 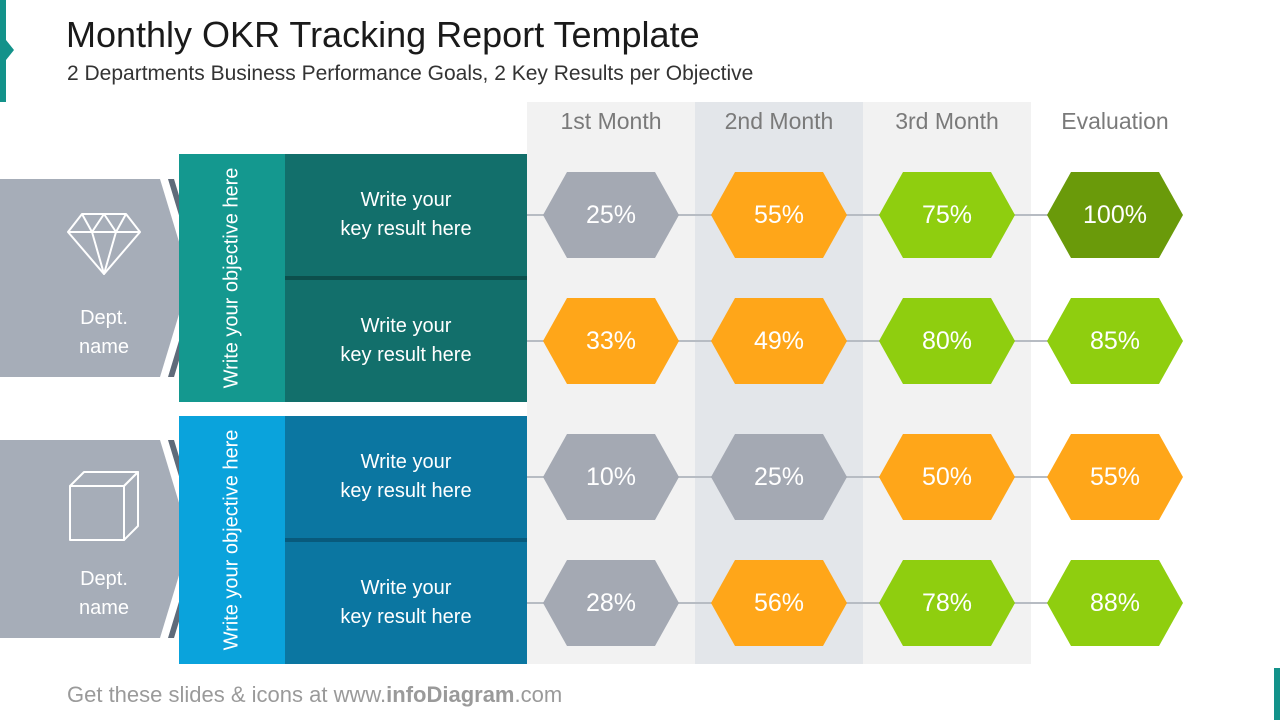 I want to click on column-header-evaluation: Evaluation, so click(x=1115, y=121).